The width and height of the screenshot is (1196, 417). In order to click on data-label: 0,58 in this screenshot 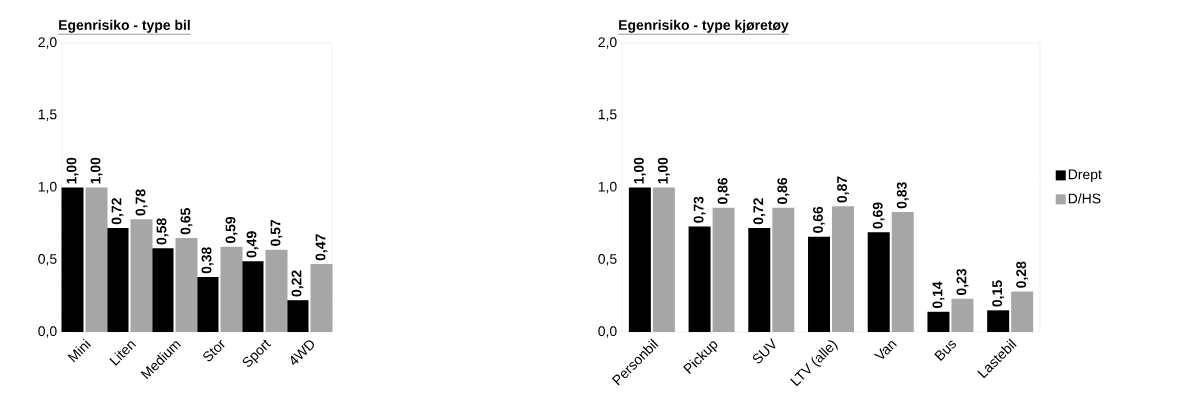, I will do `click(162, 231)`.